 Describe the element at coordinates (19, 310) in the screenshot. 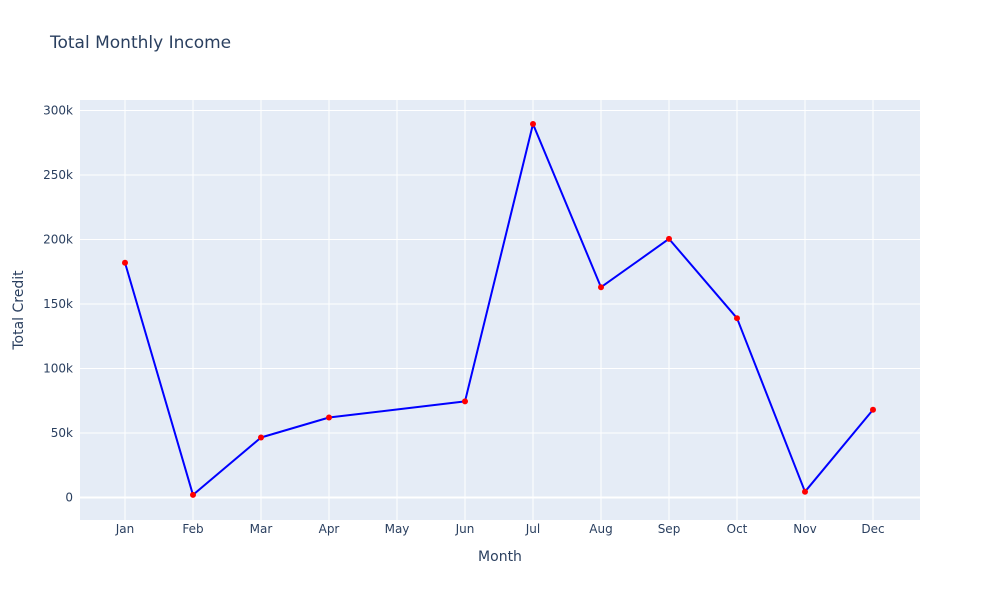

I see `y-axis-title: Total Credit` at that location.